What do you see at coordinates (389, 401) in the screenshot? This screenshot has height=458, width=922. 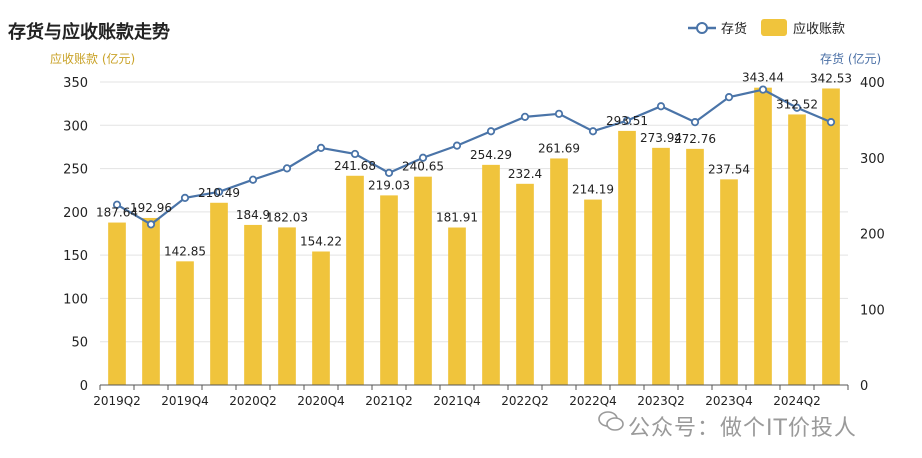 I see `x-tick-label: 2021Q2` at bounding box center [389, 401].